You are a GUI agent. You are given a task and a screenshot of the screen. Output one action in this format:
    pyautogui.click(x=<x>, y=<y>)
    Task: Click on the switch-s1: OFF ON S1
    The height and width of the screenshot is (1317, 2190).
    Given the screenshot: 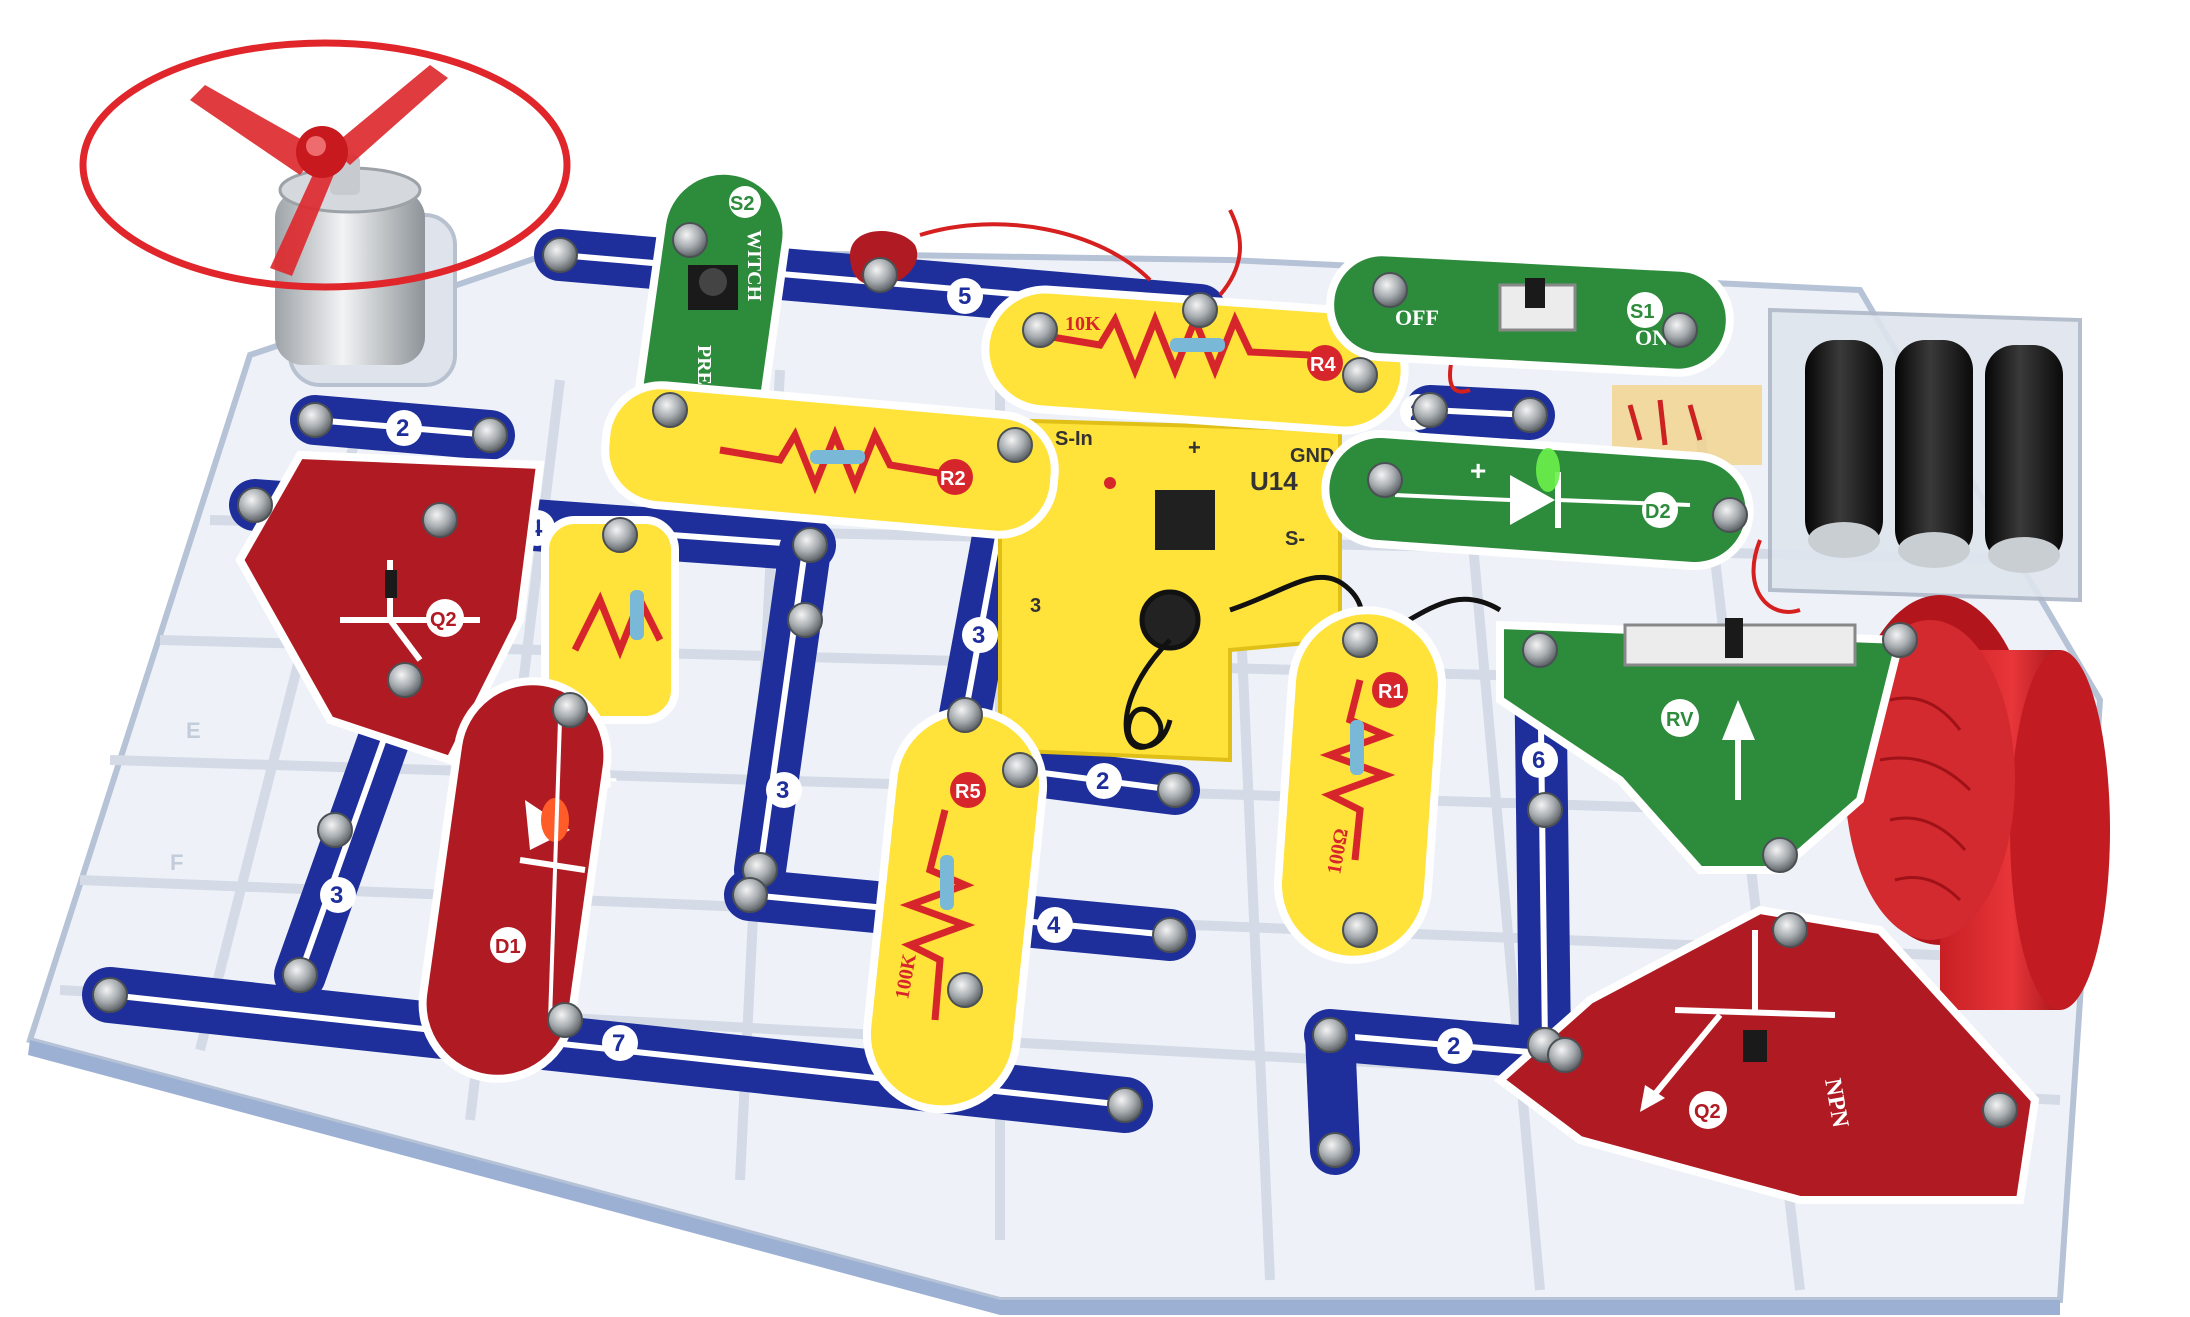 What is the action you would take?
    pyautogui.click(x=1530, y=312)
    